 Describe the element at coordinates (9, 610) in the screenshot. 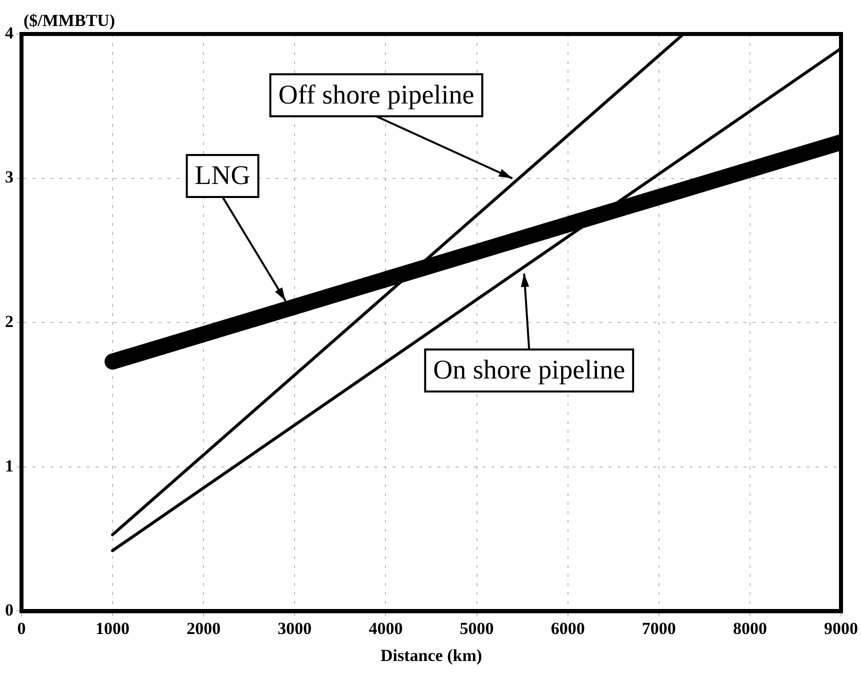

I see `y-tick-label: 0` at that location.